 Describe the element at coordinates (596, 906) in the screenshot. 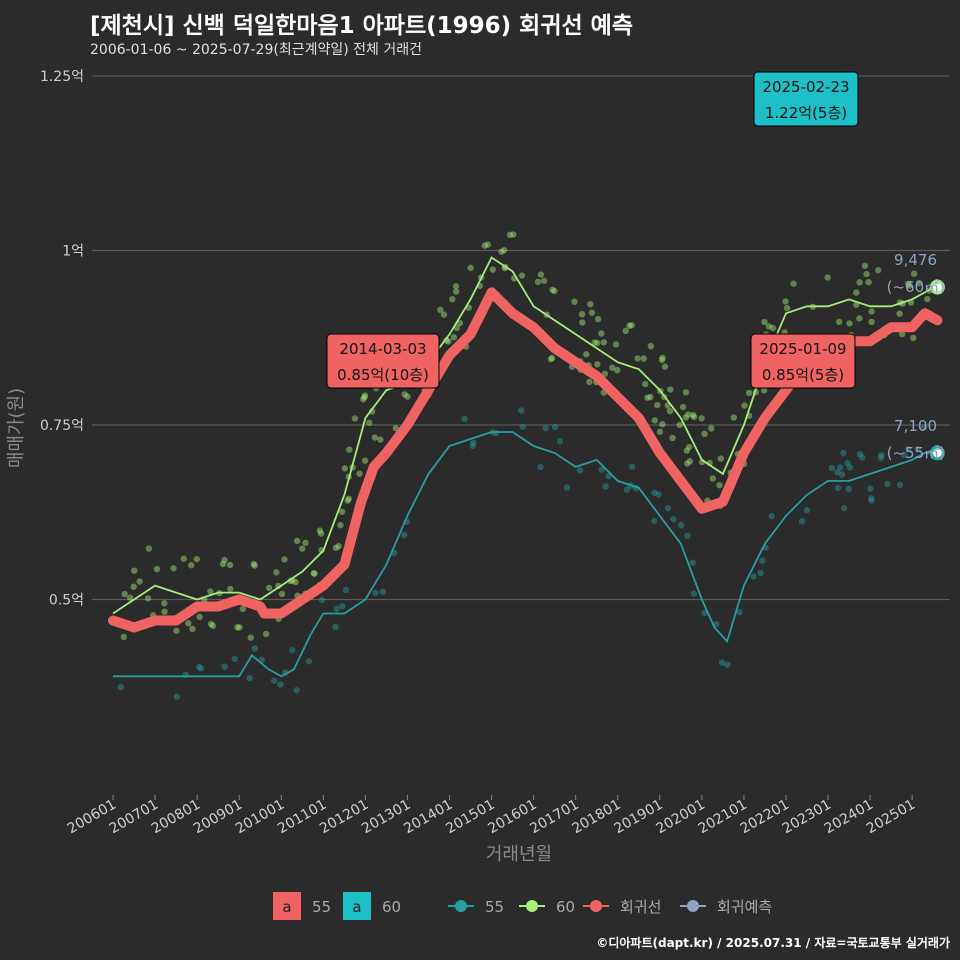

I see `legend-key-dot` at that location.